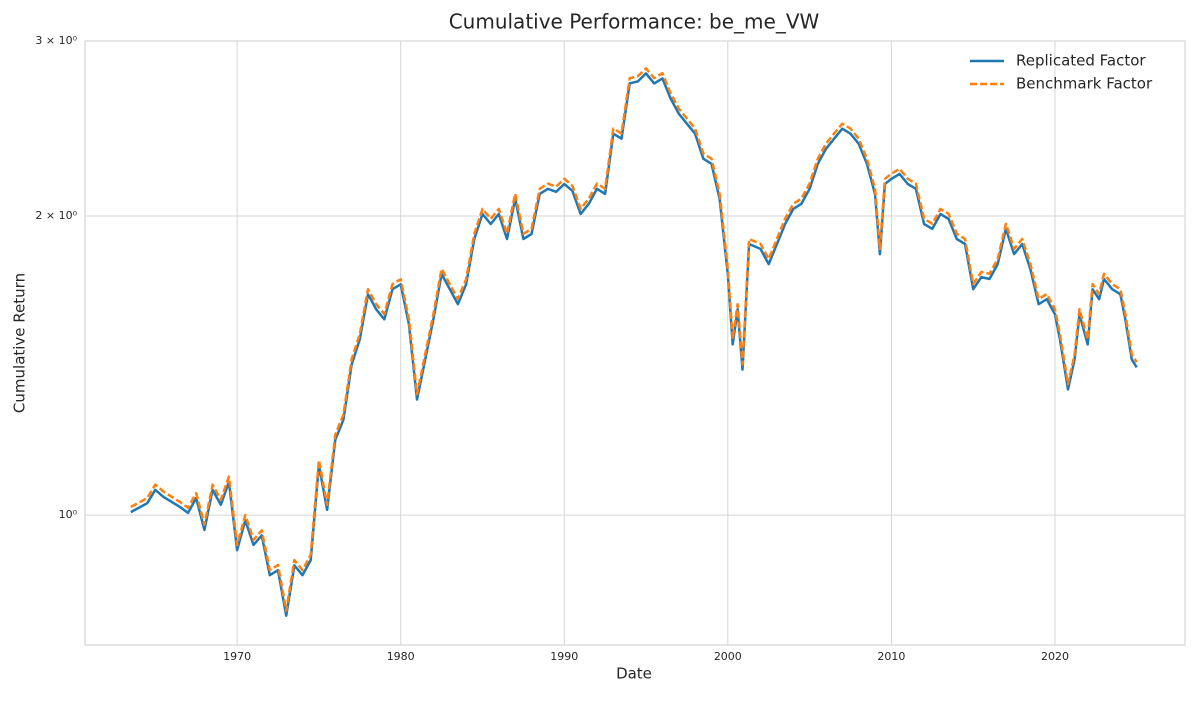  I want to click on y-tick-label: 10⁰, so click(68, 514).